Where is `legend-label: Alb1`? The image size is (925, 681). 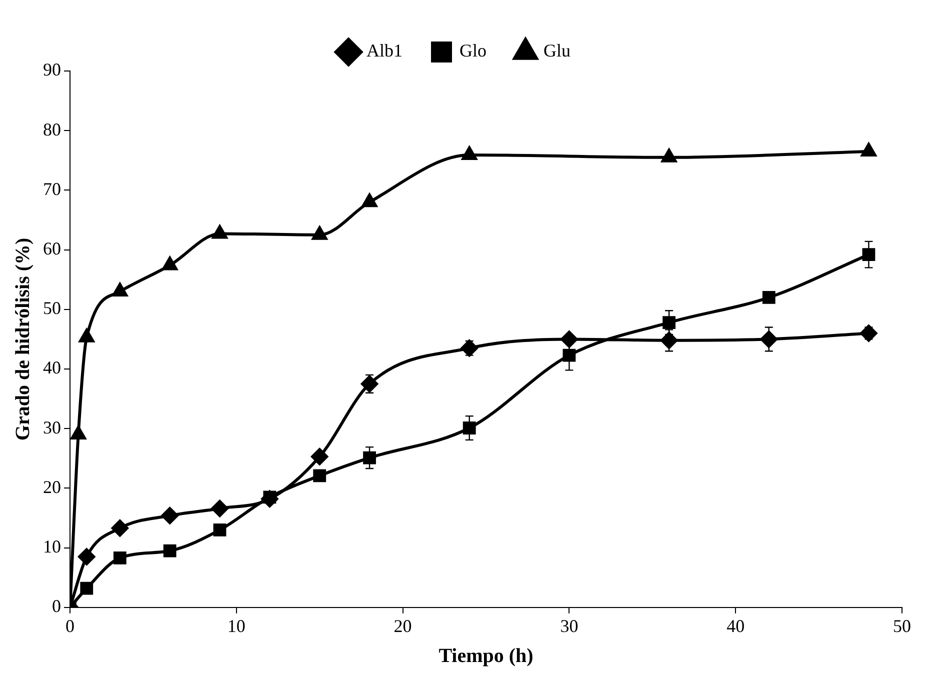
legend-label: Alb1 is located at coordinates (384, 50).